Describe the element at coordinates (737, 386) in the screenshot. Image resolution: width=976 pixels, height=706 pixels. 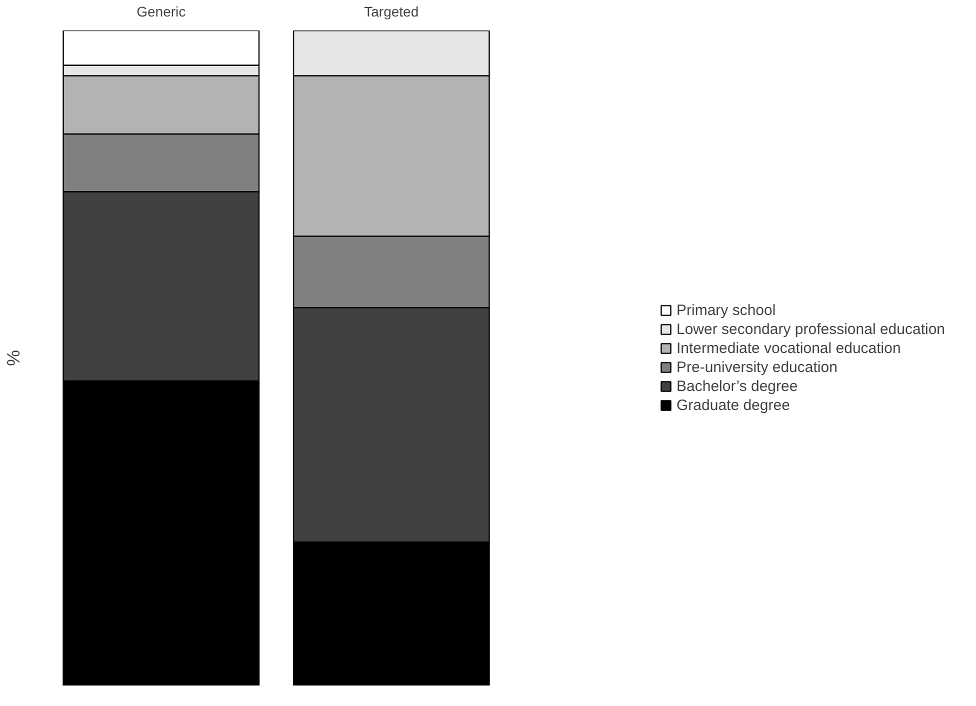
I see `legend-label: Bachelor’s degree` at that location.